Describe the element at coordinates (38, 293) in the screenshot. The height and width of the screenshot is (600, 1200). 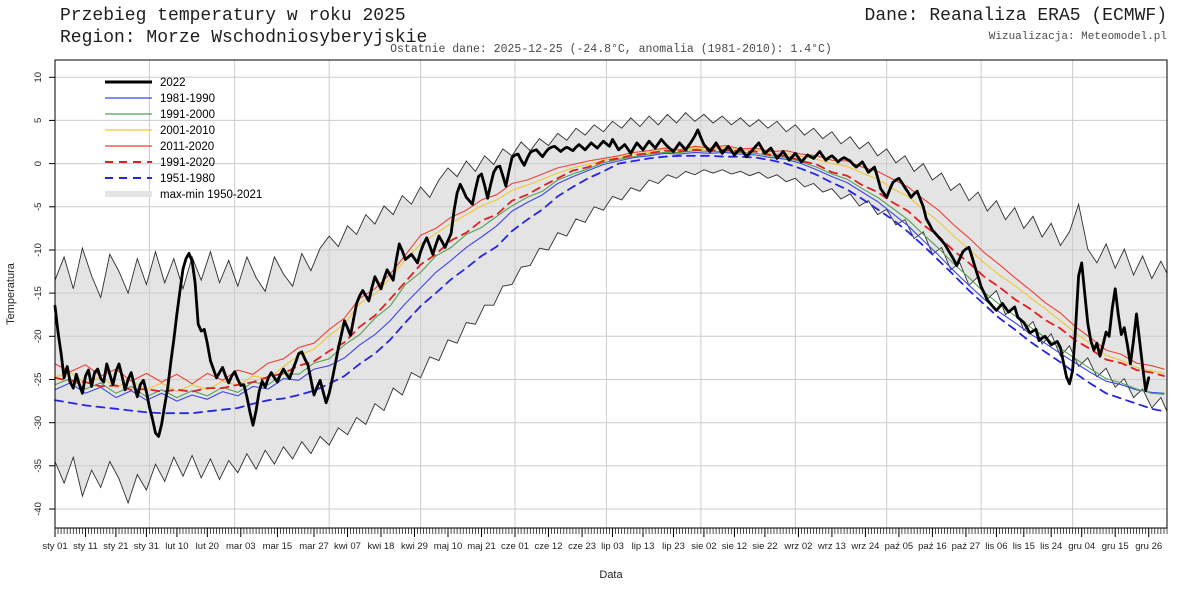
I see `y-tick-label: -15` at that location.